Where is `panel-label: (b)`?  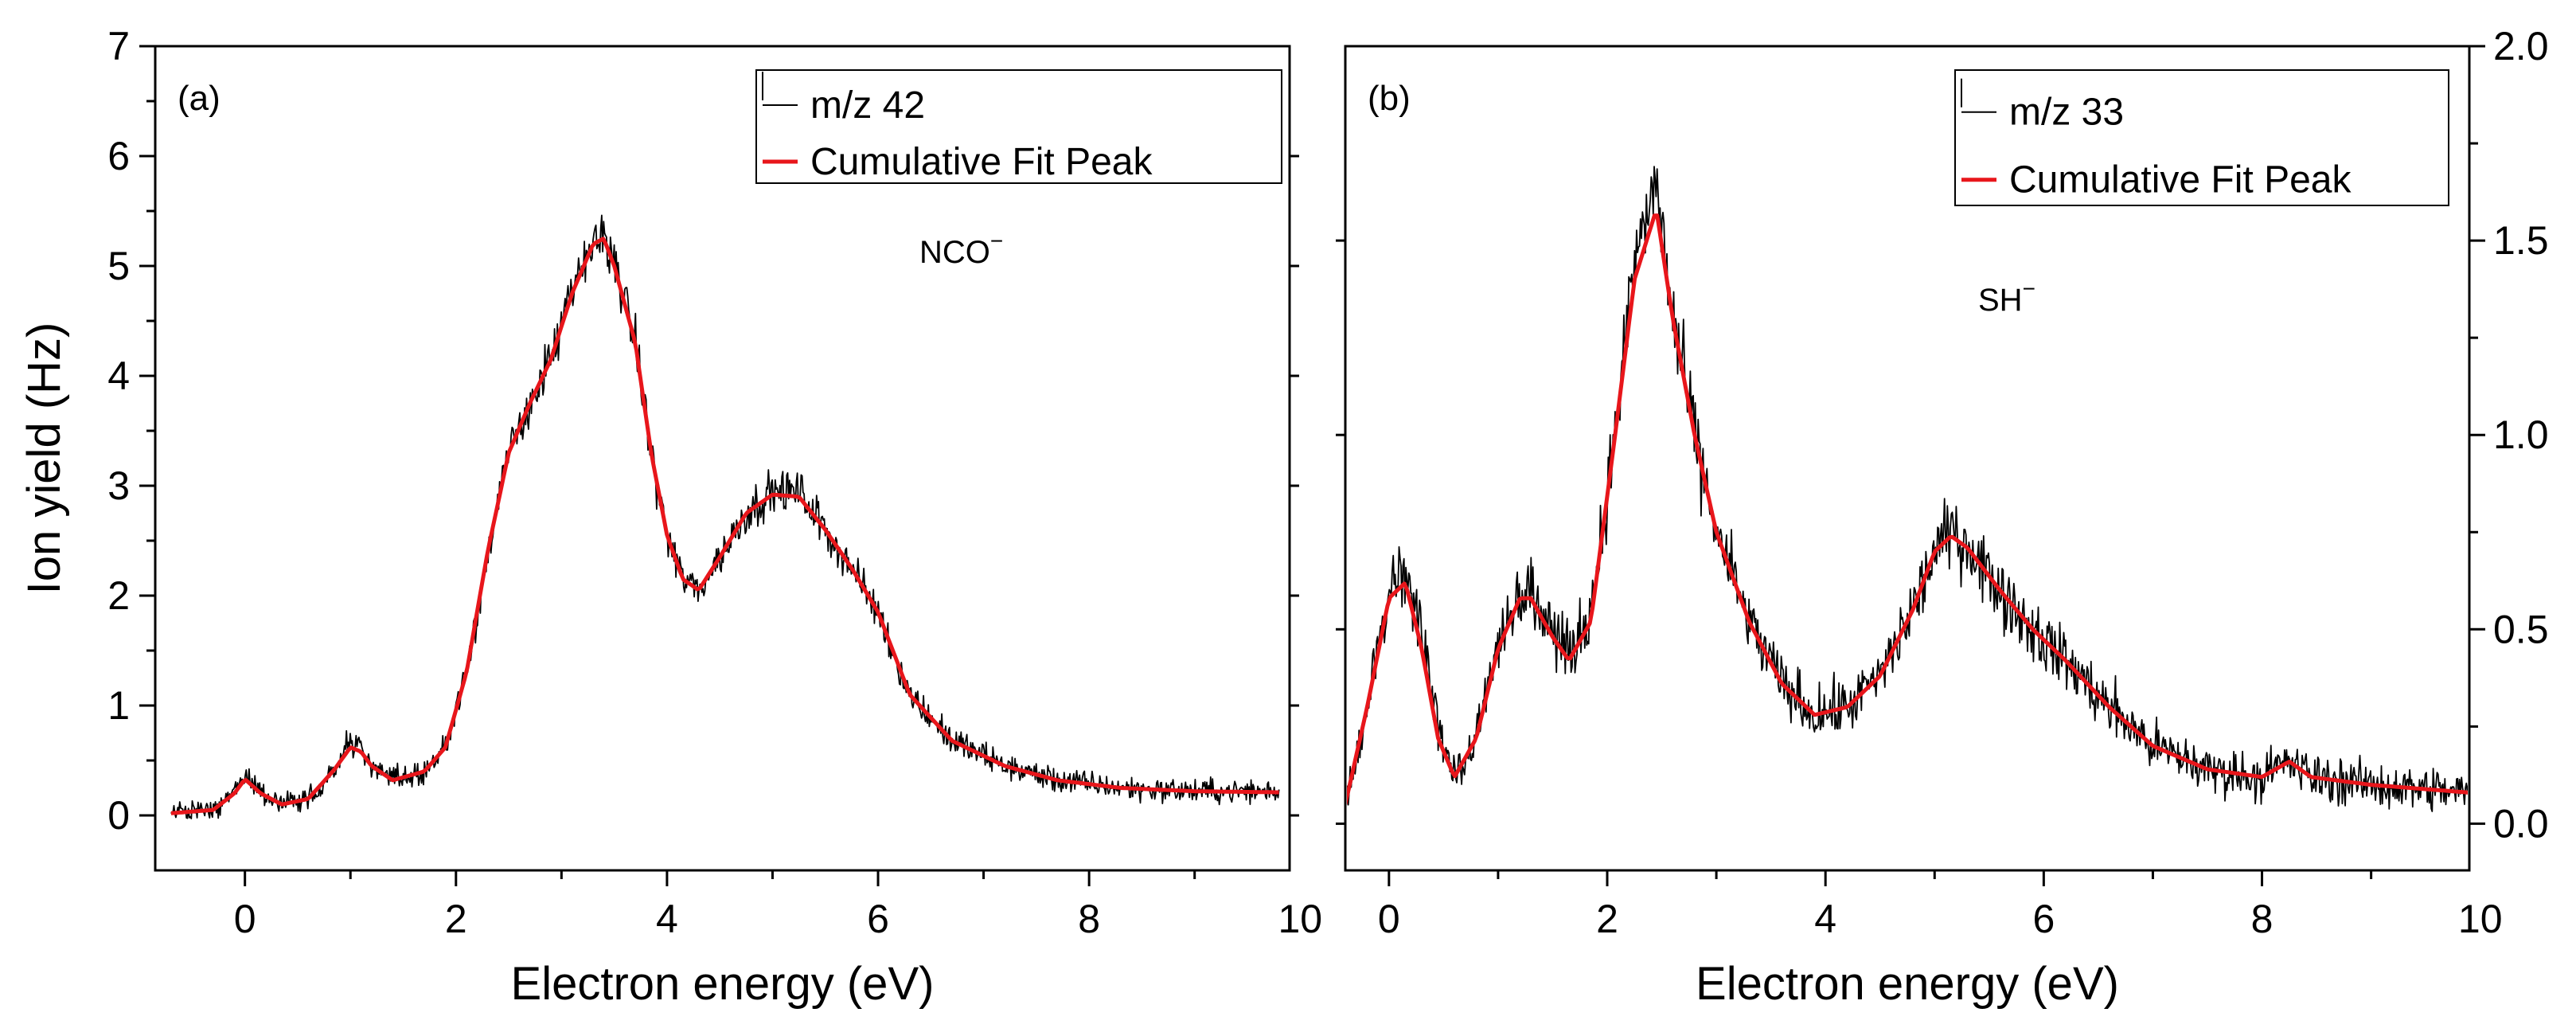 panel-label: (b) is located at coordinates (1389, 98).